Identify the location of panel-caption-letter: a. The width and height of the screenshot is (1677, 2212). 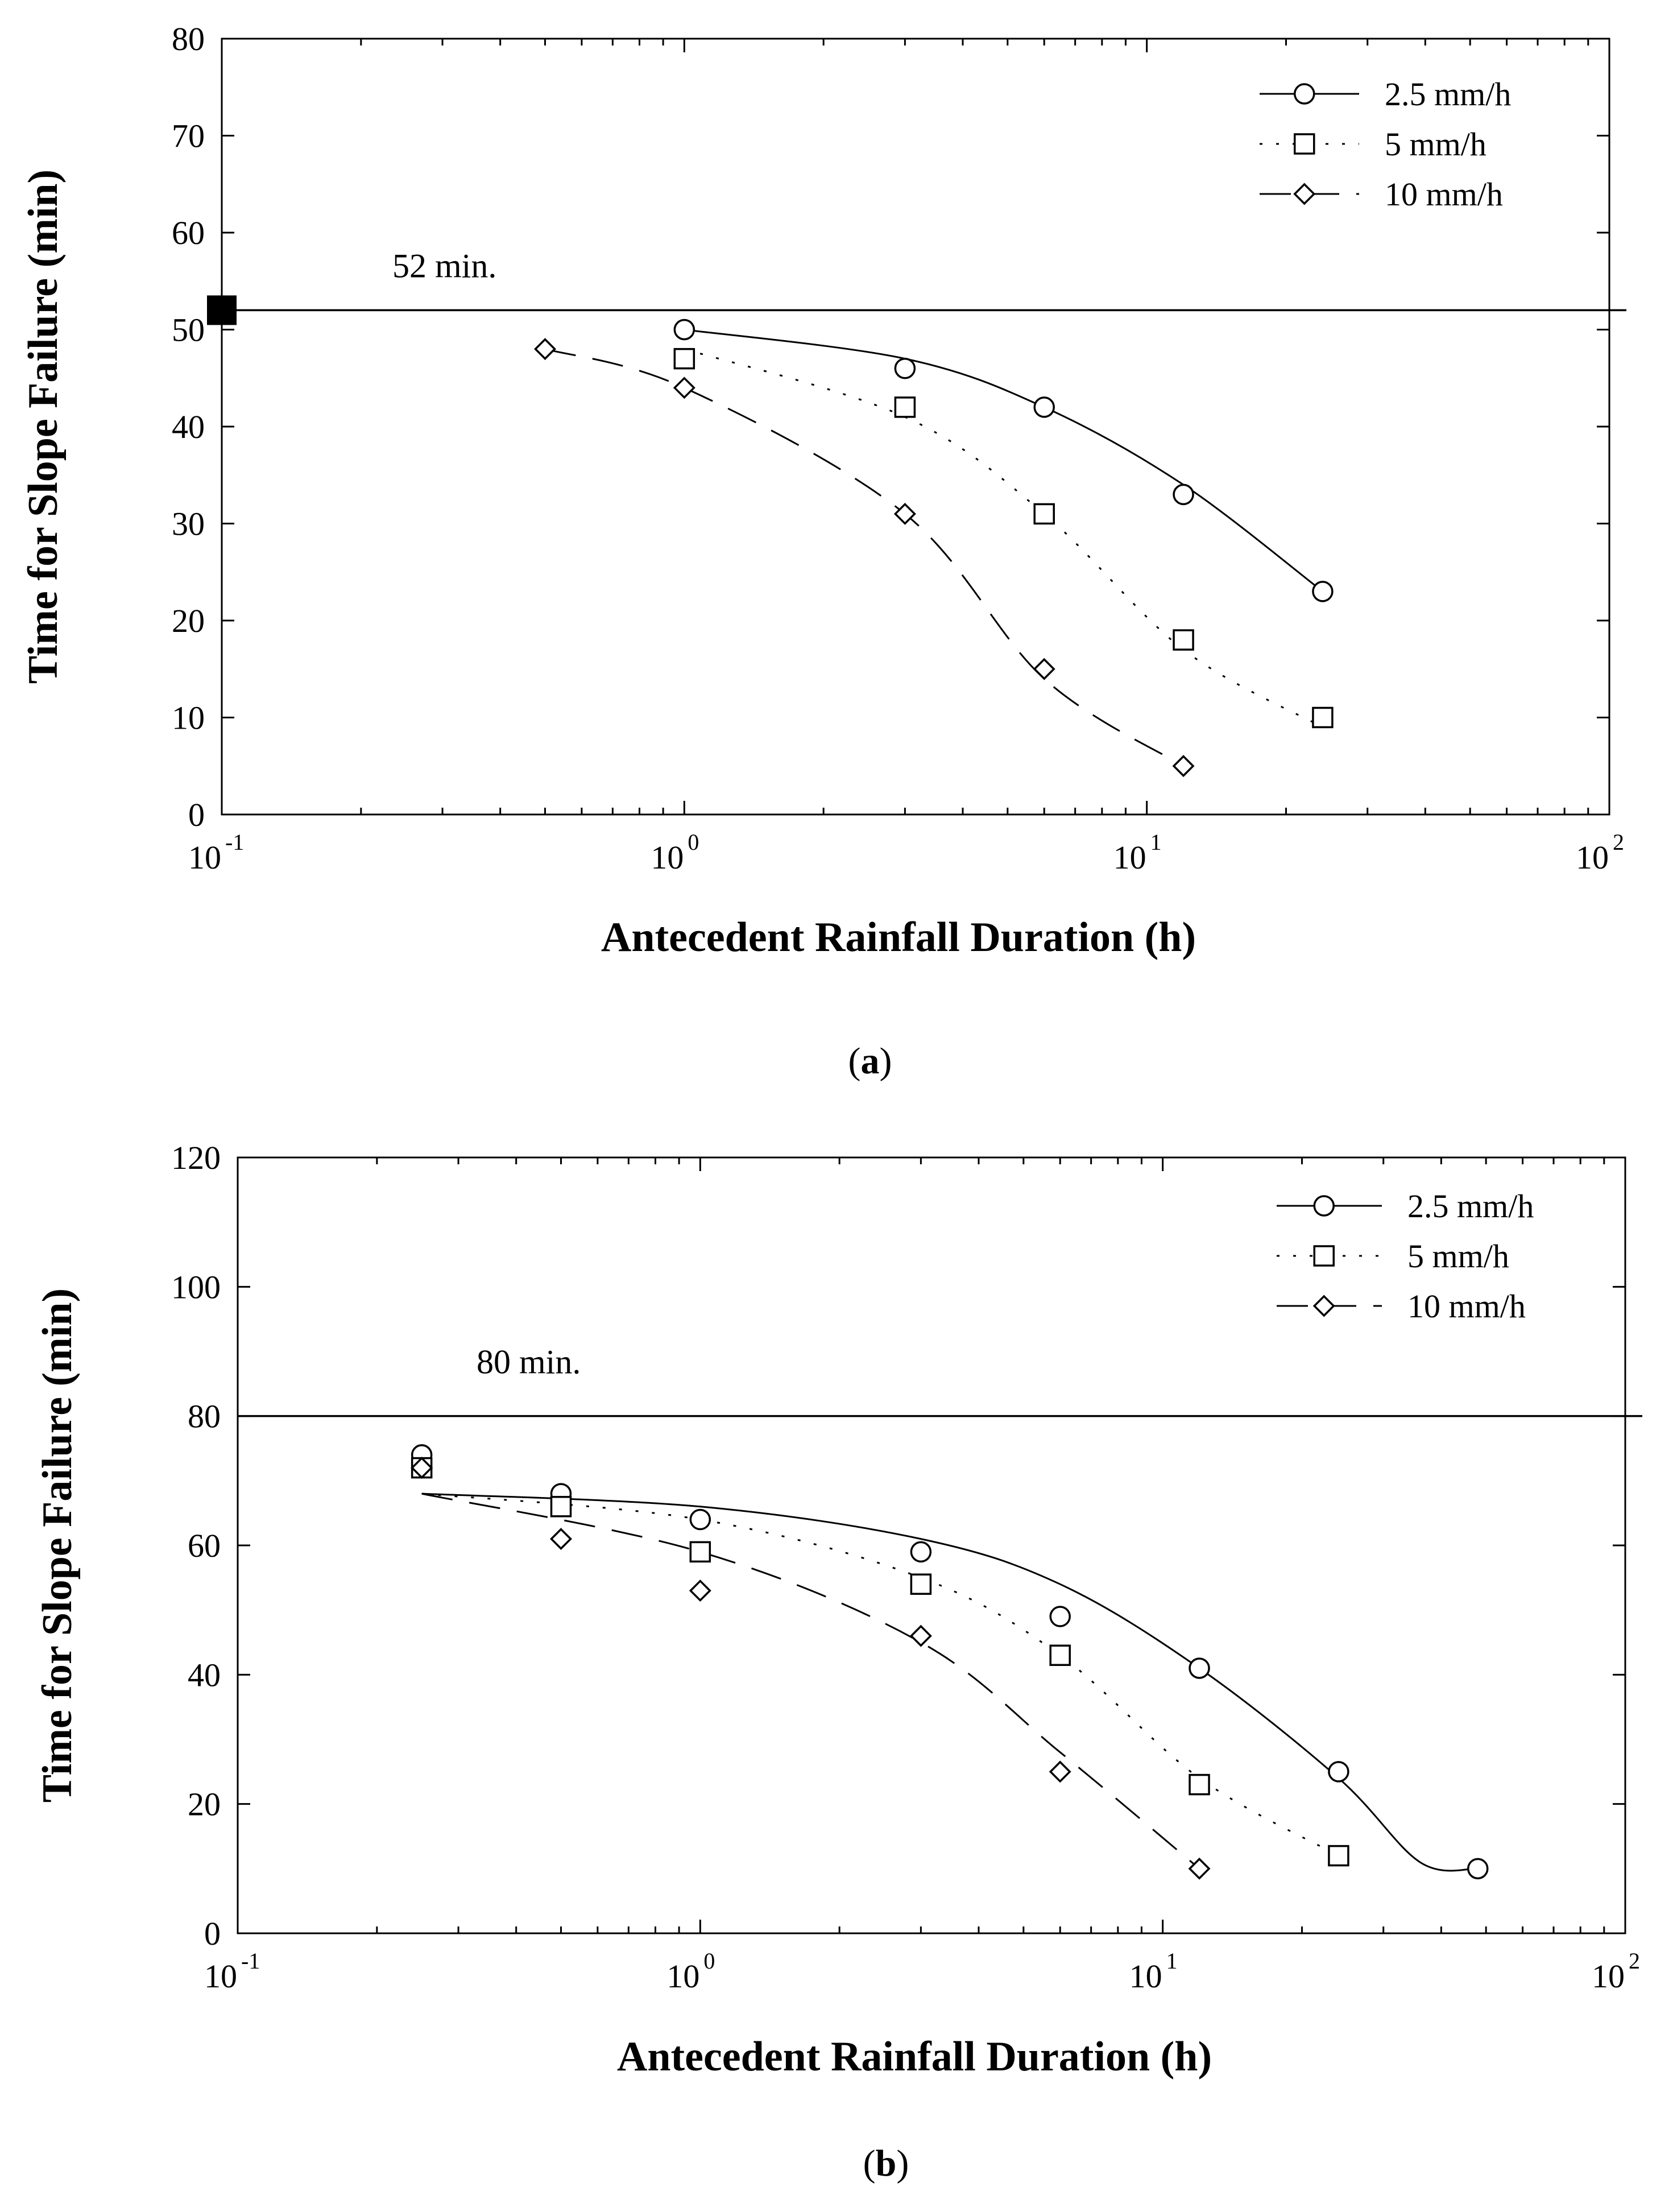
(871, 1061).